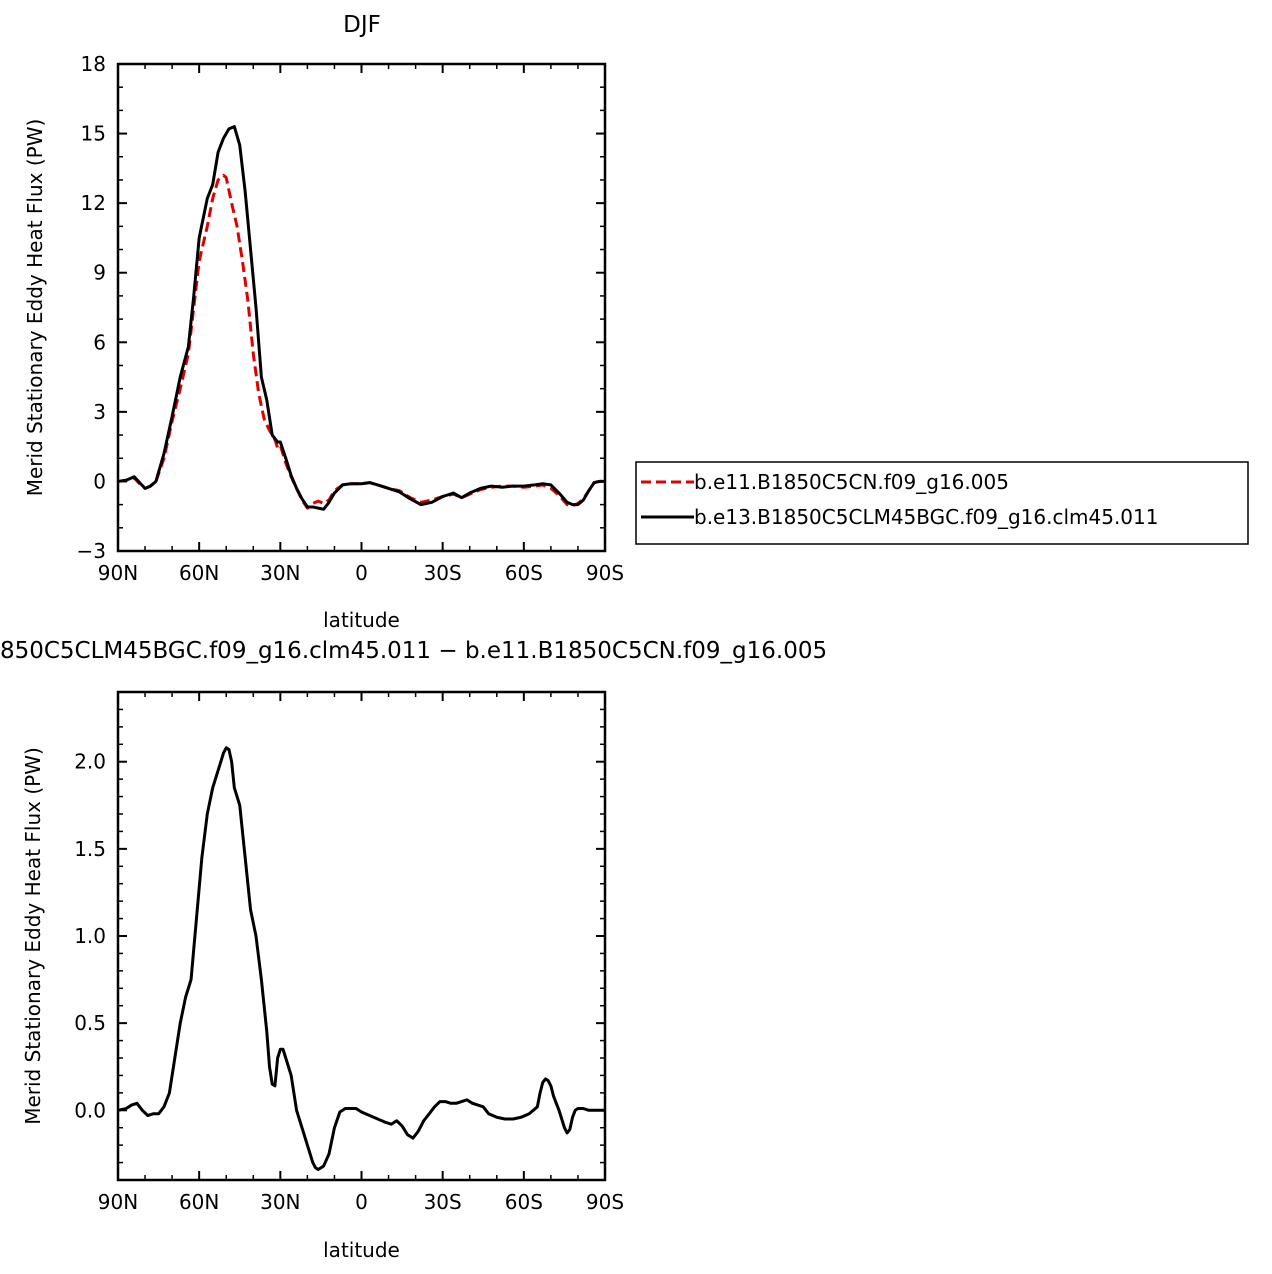 Image resolution: width=1272 pixels, height=1274 pixels. What do you see at coordinates (118, 1202) in the screenshot?
I see `bottom-x-tick-label: 90N` at bounding box center [118, 1202].